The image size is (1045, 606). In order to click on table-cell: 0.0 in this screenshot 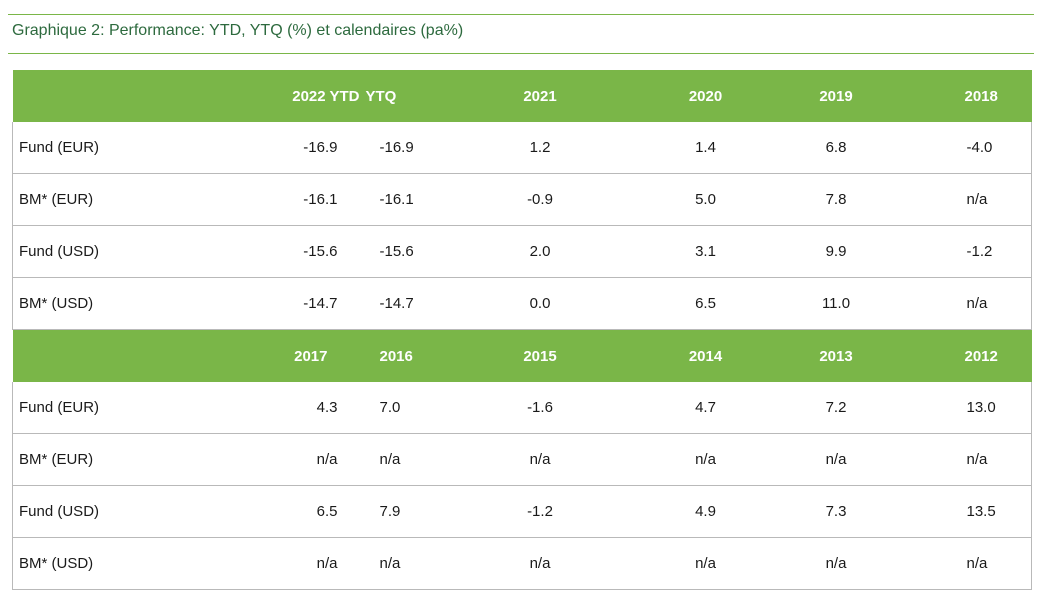, I will do `click(540, 303)`.